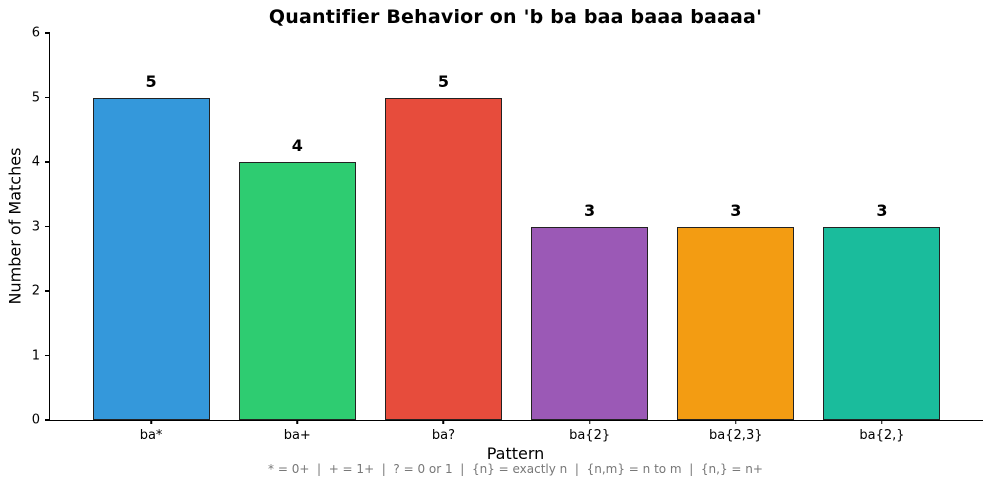 This screenshot has height=490, width=989. What do you see at coordinates (35, 226) in the screenshot?
I see `y-tick-label: 3` at bounding box center [35, 226].